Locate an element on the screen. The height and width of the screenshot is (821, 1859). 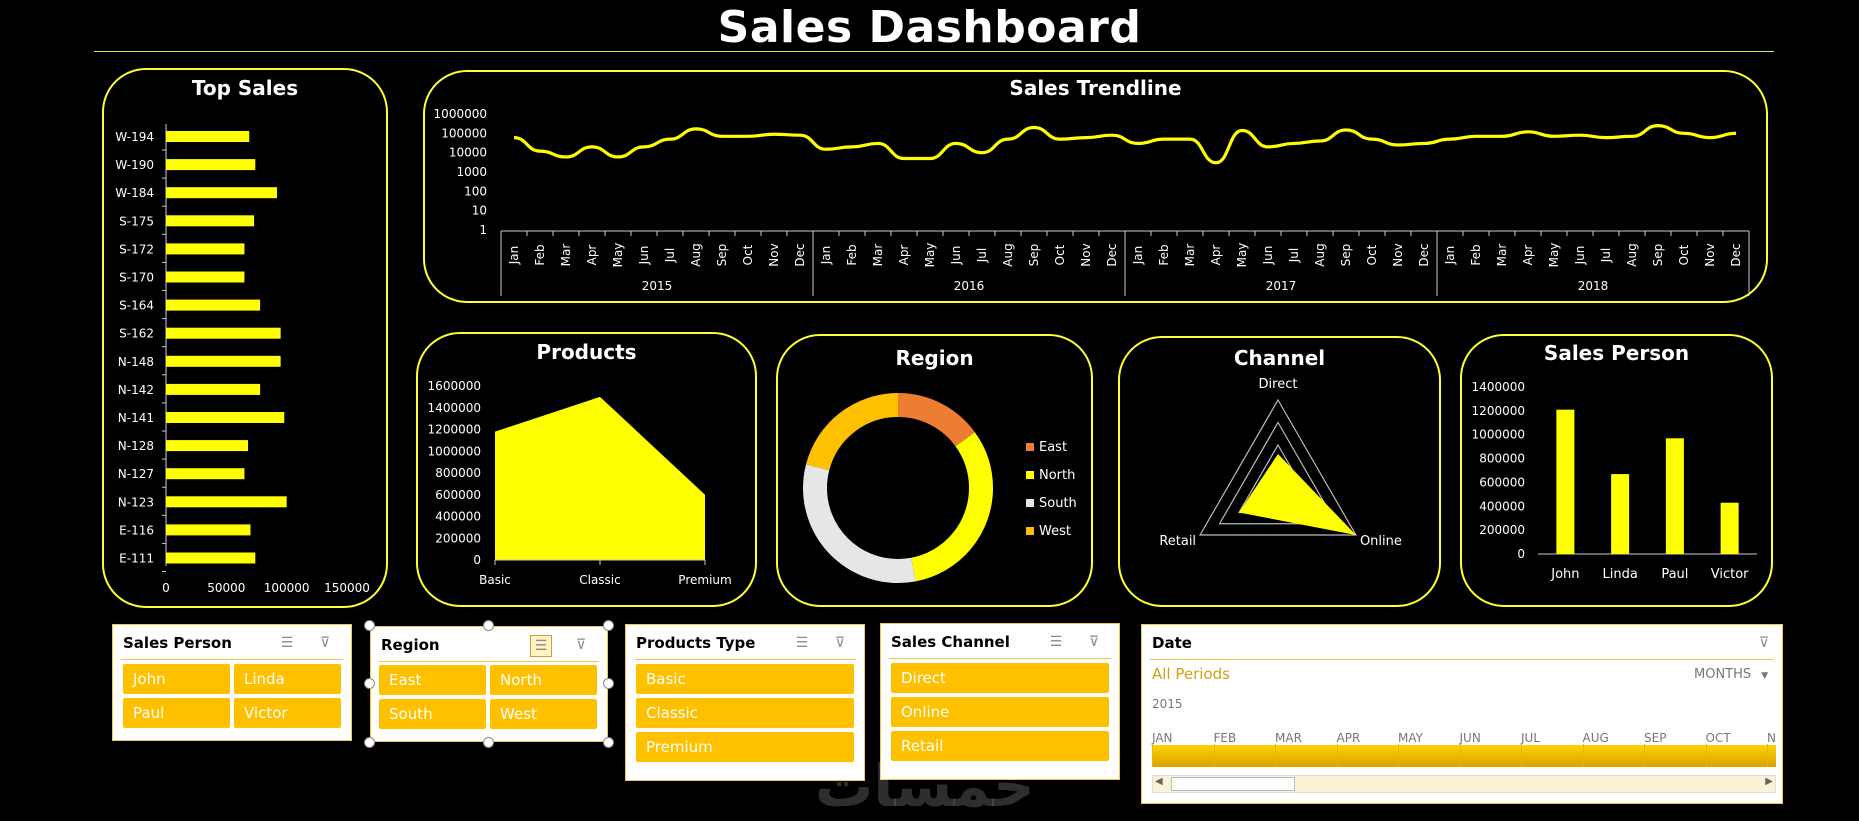
region-slicer: Region ☰ ⊽ East North South West is located at coordinates (489, 684).